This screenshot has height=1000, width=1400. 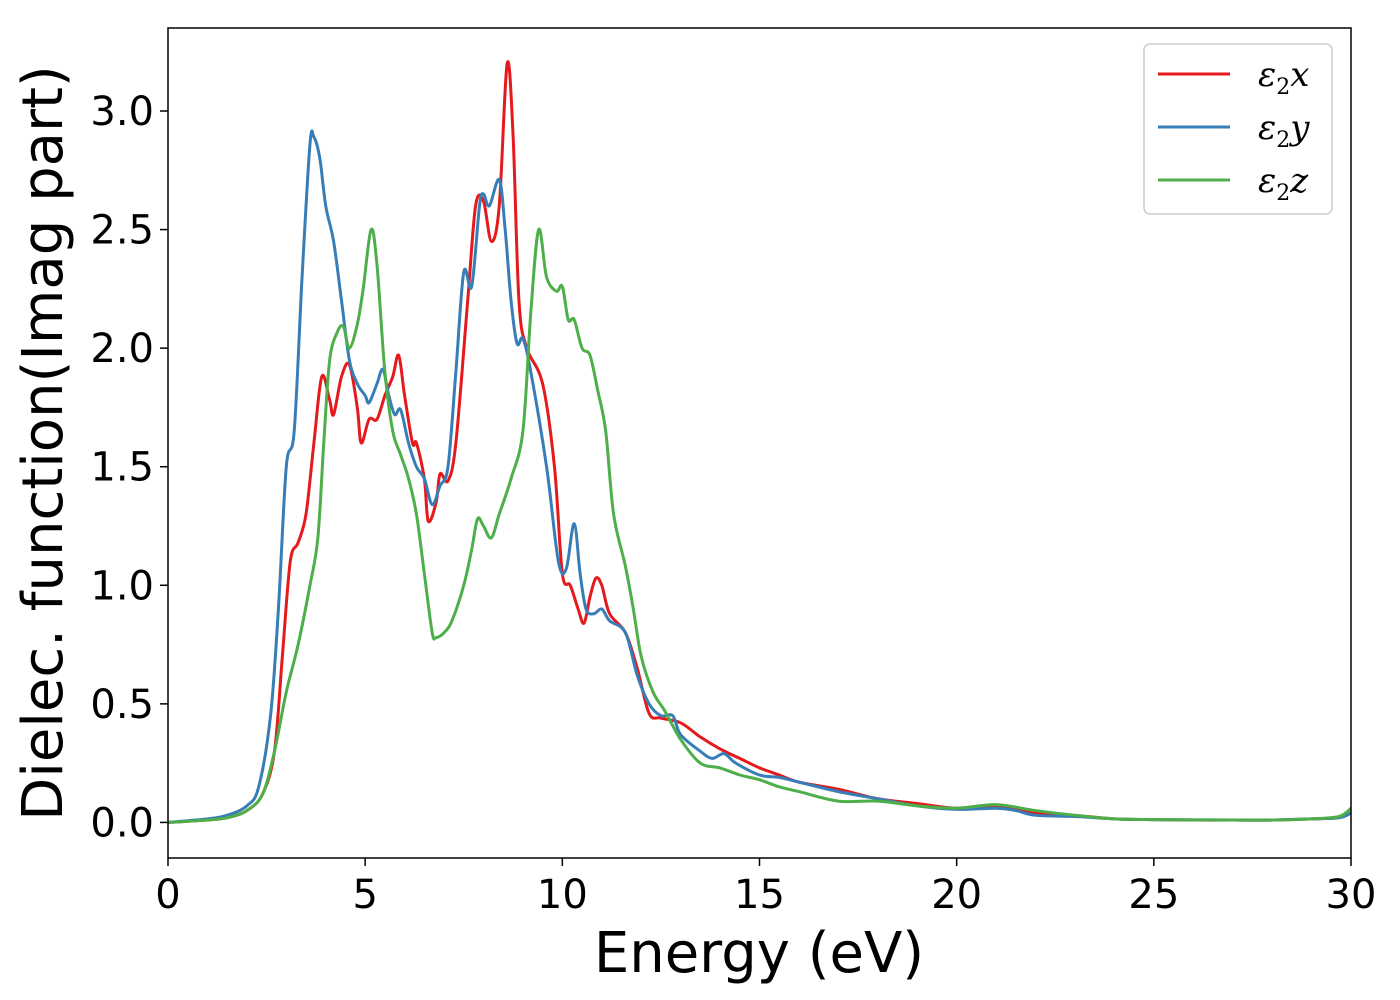 I want to click on x-tick-label: 25, so click(x=1153, y=895).